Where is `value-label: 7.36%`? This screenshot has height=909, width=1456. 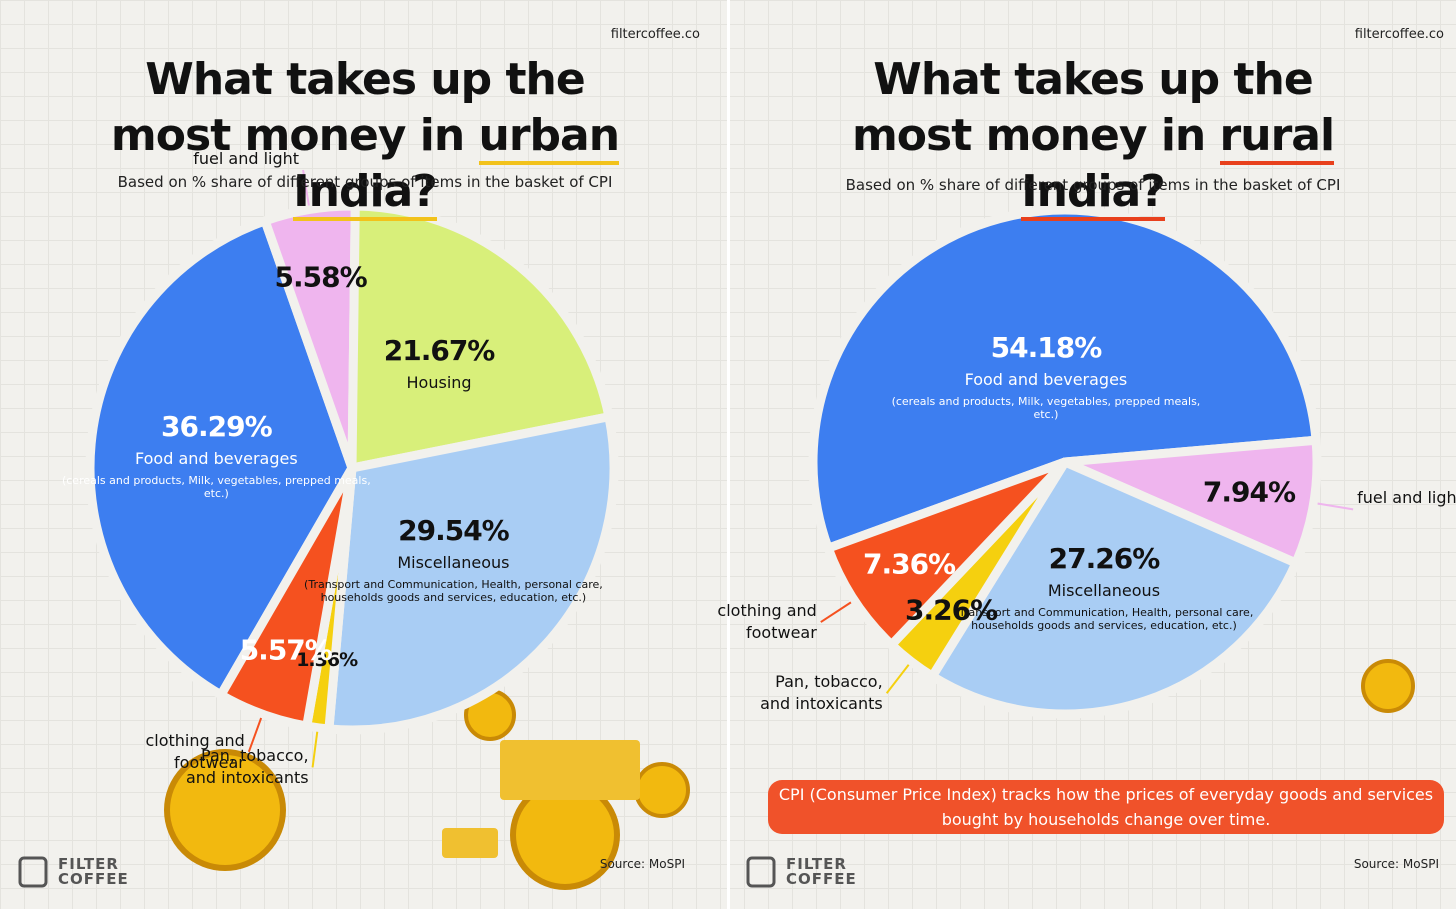
value-label: 7.36% is located at coordinates (909, 564).